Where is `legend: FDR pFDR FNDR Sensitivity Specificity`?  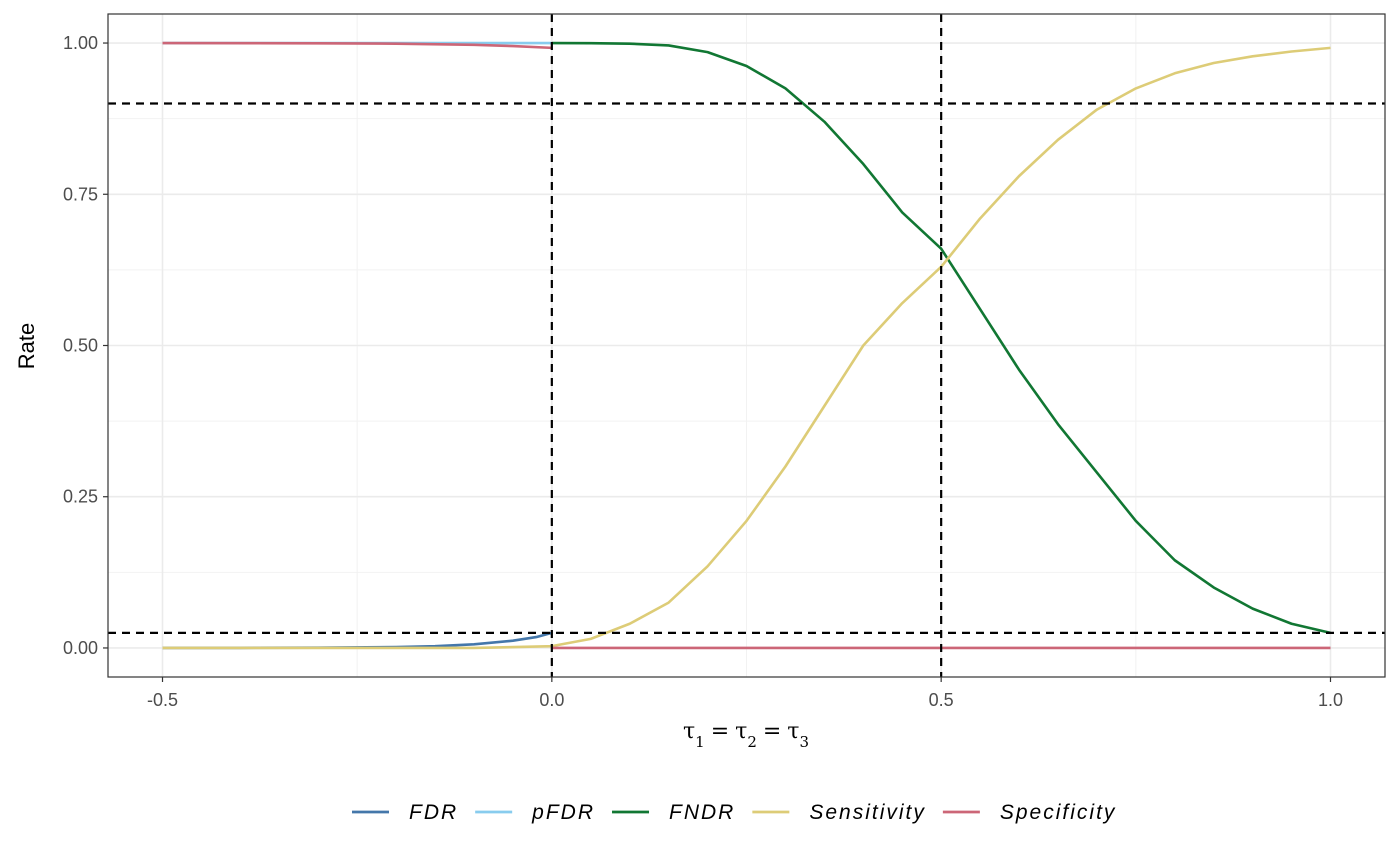
legend: FDR pFDR FNDR Sensitivity Specificity is located at coordinates (734, 812).